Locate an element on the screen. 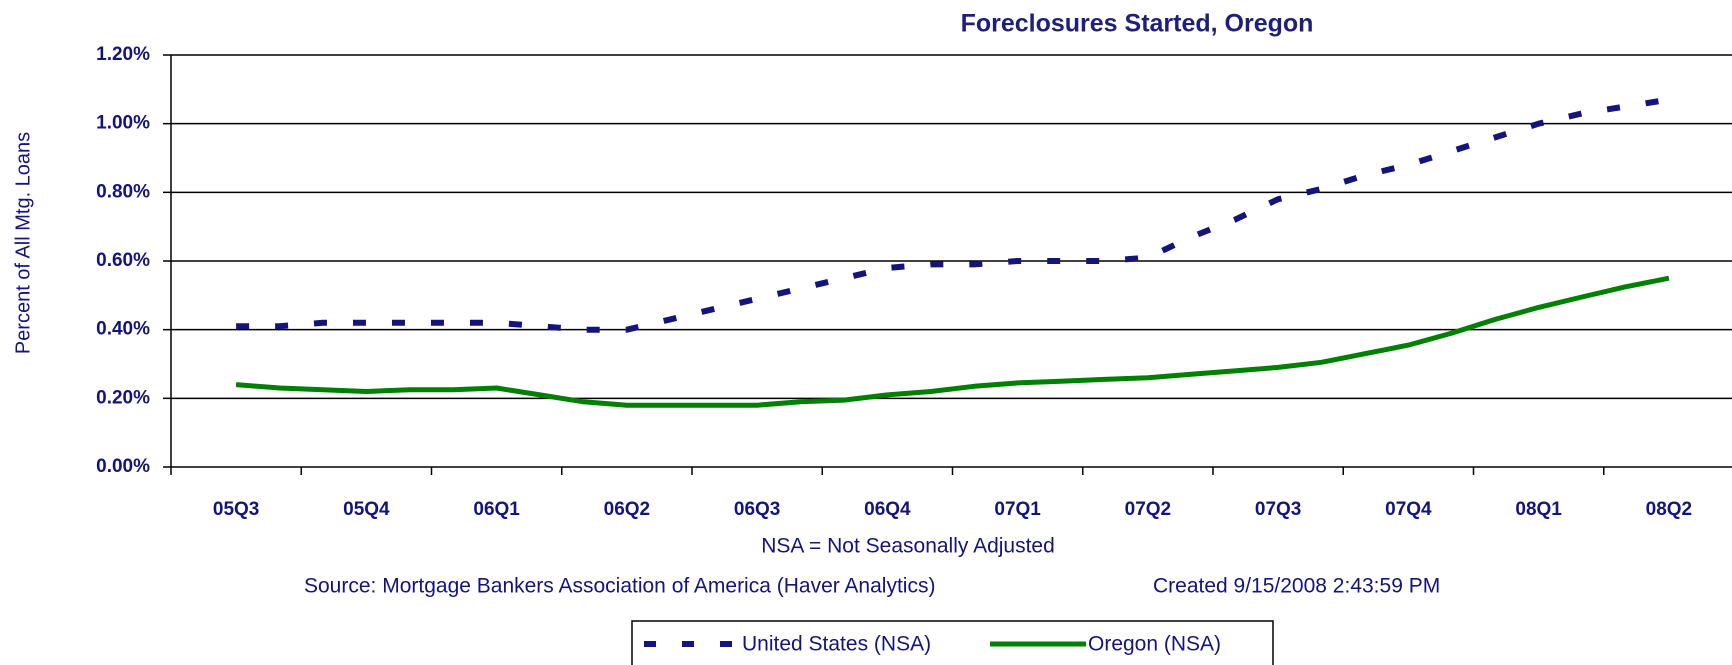  y-tick-label: 0.60% is located at coordinates (123, 260).